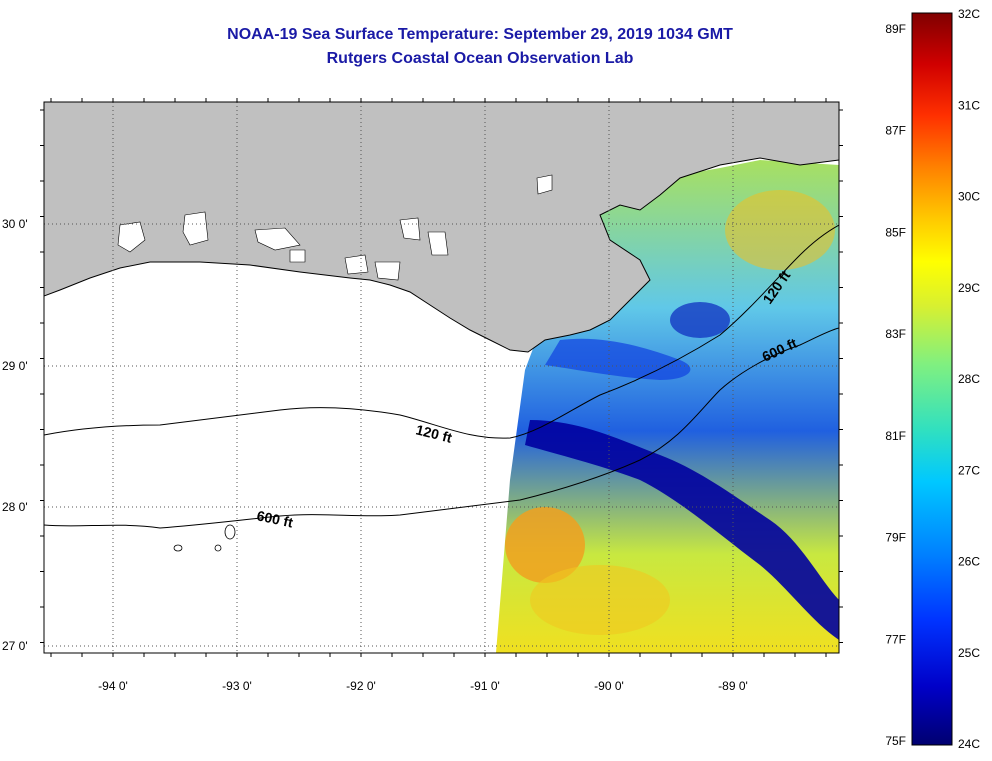  I want to click on lat-label-27: 27 0', so click(15, 646).